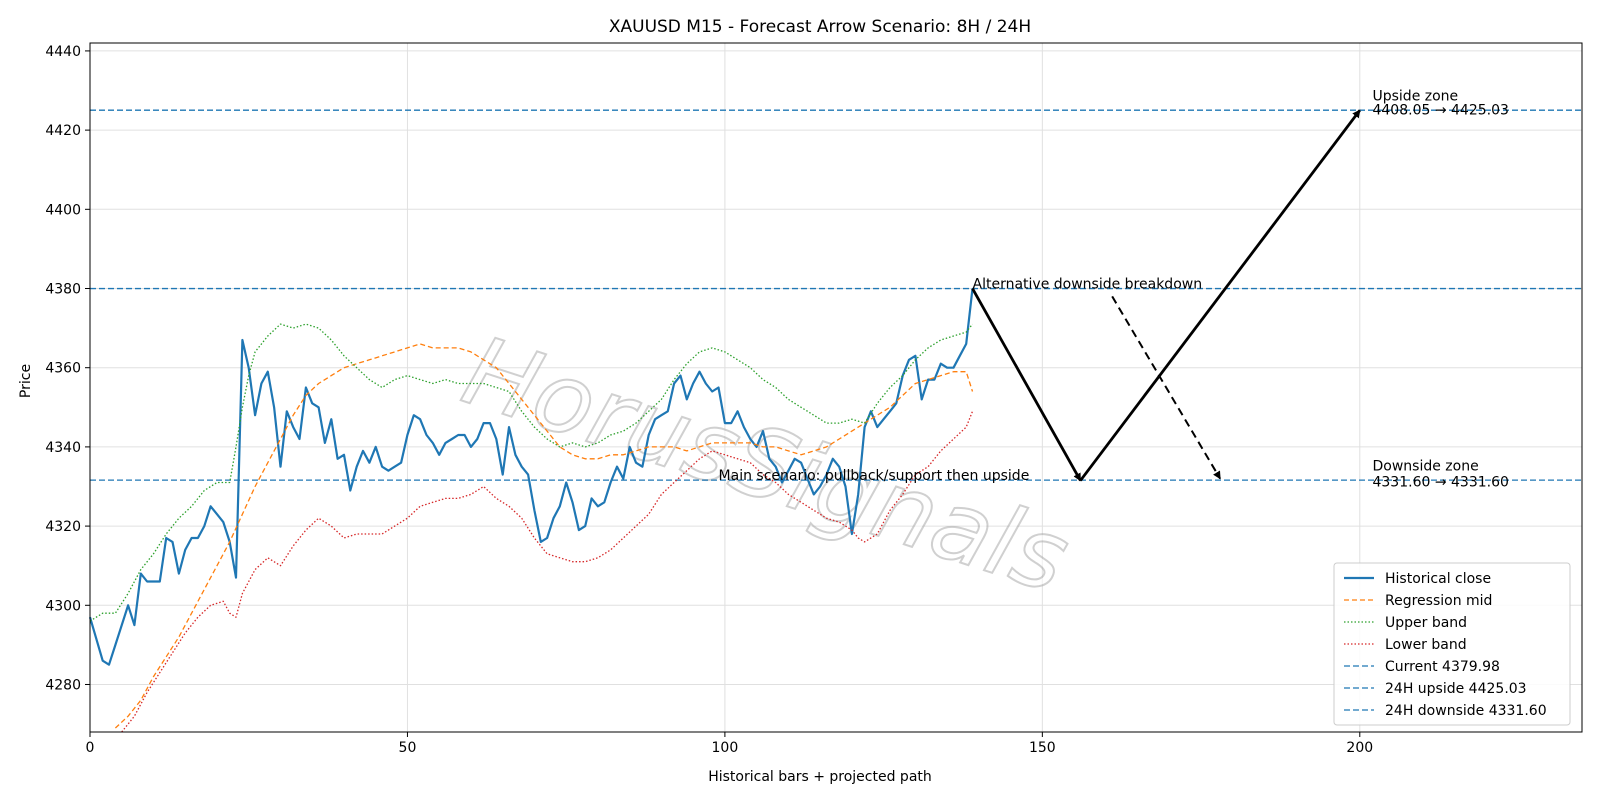  What do you see at coordinates (63, 210) in the screenshot?
I see `y-tick-label: 4400` at bounding box center [63, 210].